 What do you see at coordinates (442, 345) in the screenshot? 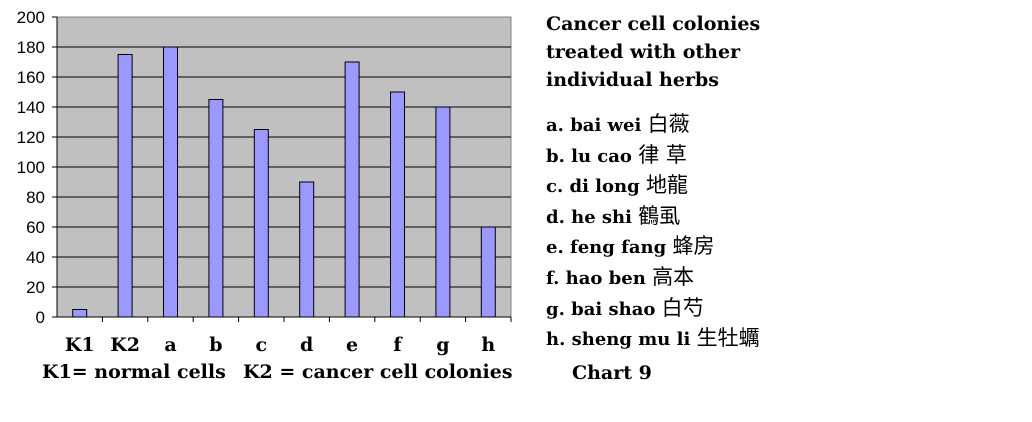
I see `x-tick-label: g` at bounding box center [442, 345].